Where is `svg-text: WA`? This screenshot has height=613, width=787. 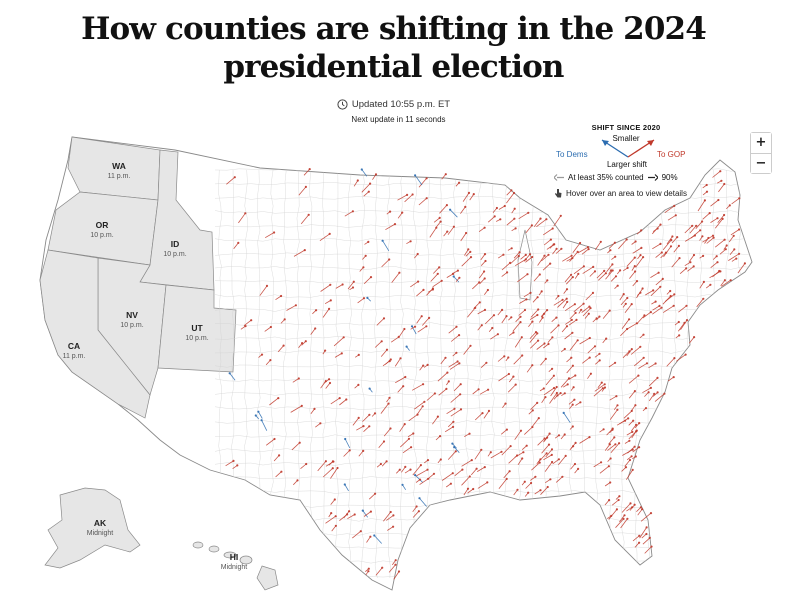
svg-text: WA is located at coordinates (119, 166).